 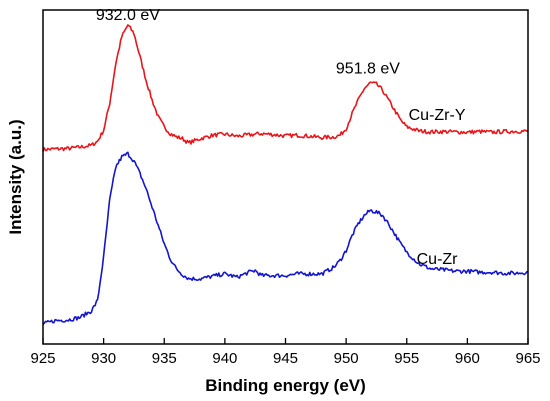 What do you see at coordinates (467, 358) in the screenshot?
I see `x-tick-label-960: 960` at bounding box center [467, 358].